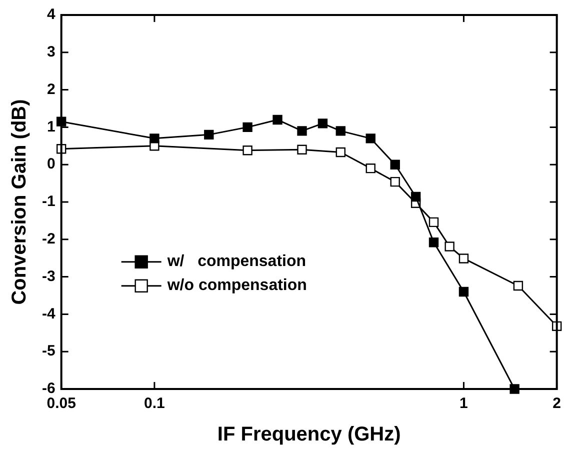  What do you see at coordinates (464, 403) in the screenshot?
I see `x-tick-label: 1` at bounding box center [464, 403].